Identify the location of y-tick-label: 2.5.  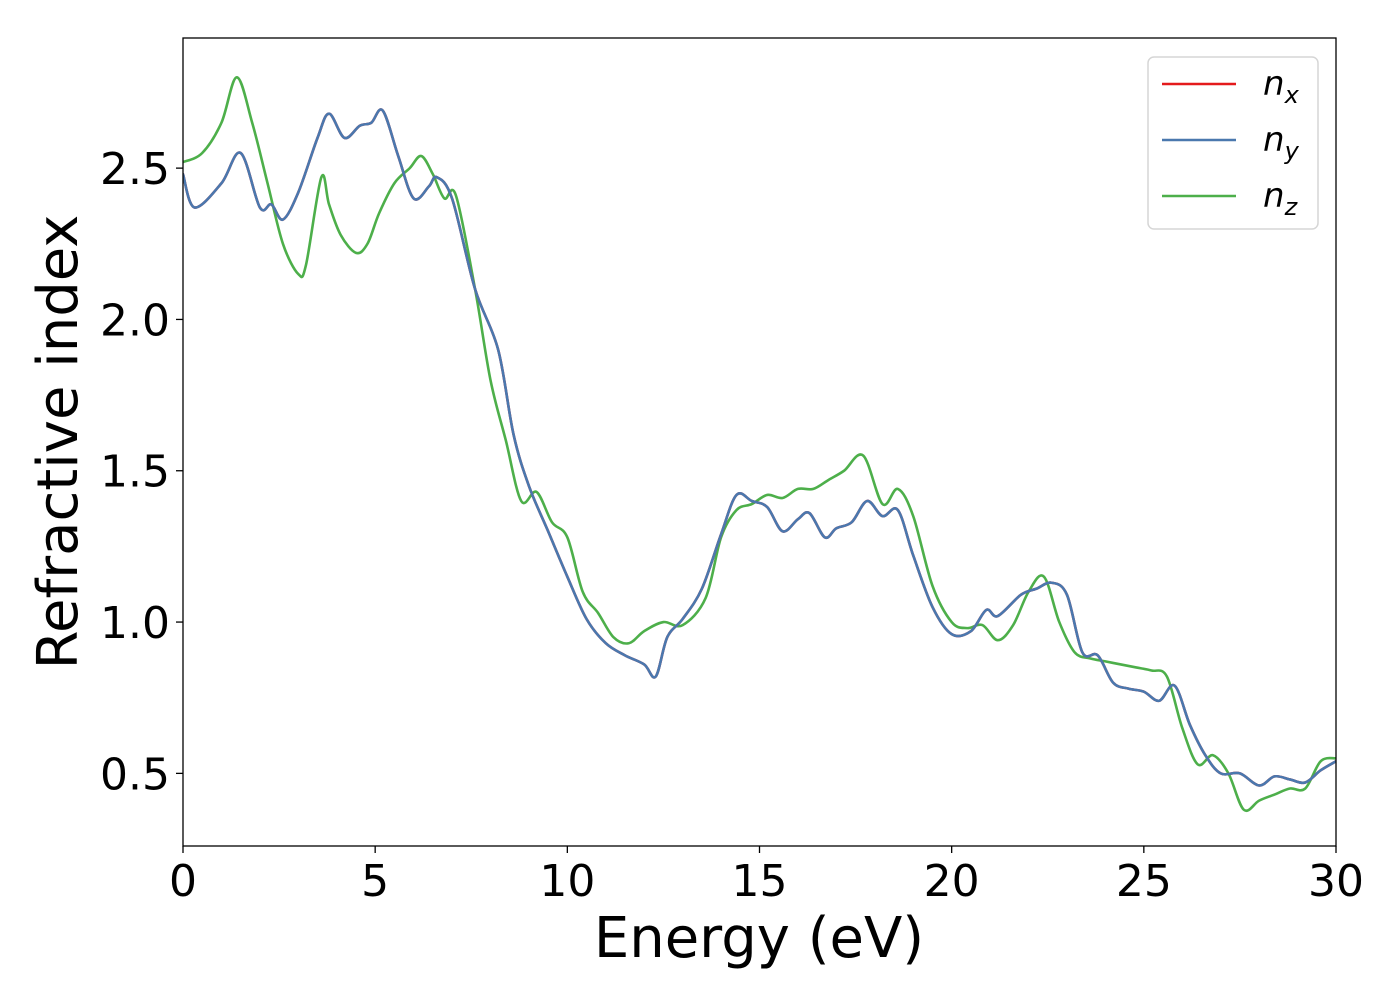
(135, 169).